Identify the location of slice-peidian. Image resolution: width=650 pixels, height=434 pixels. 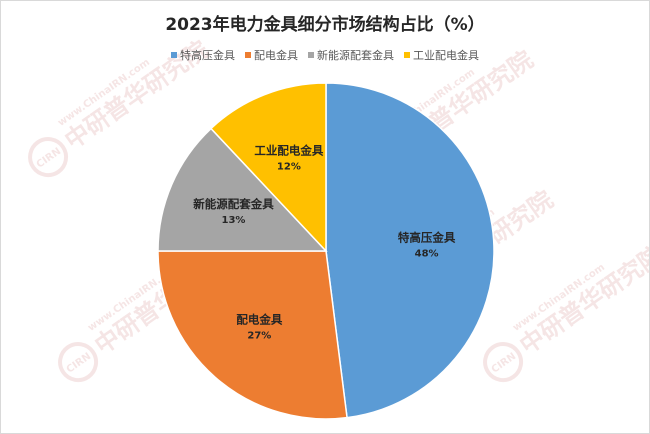
(252, 335).